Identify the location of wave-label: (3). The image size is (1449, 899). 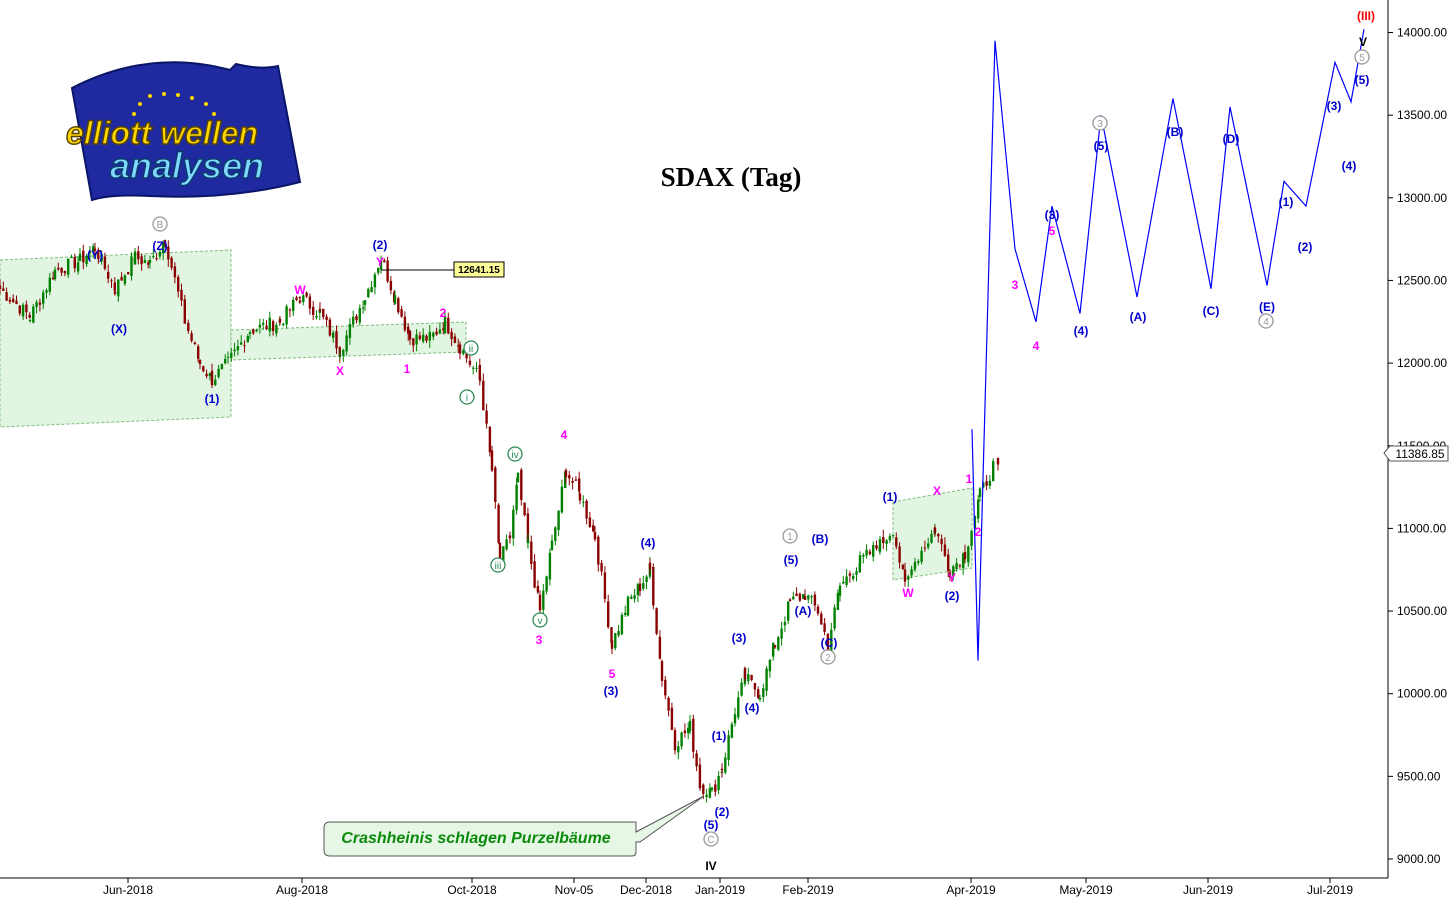
(739, 638).